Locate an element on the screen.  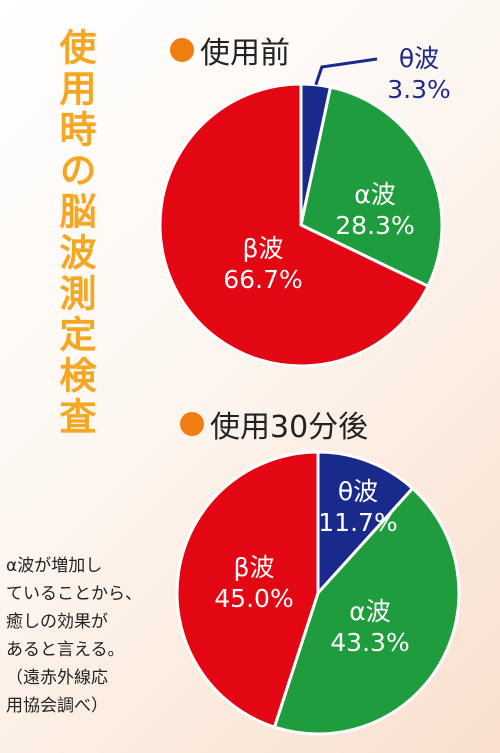
chart-main-title: 使用時の脳波測定検査 is located at coordinates (74, 233).